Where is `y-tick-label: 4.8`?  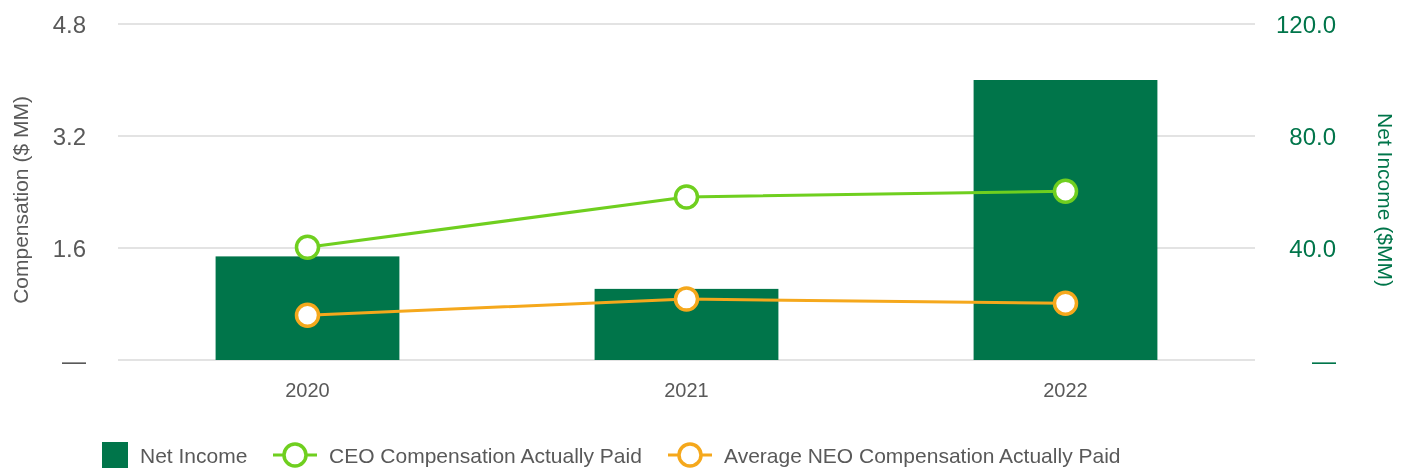
y-tick-label: 4.8 is located at coordinates (69, 24).